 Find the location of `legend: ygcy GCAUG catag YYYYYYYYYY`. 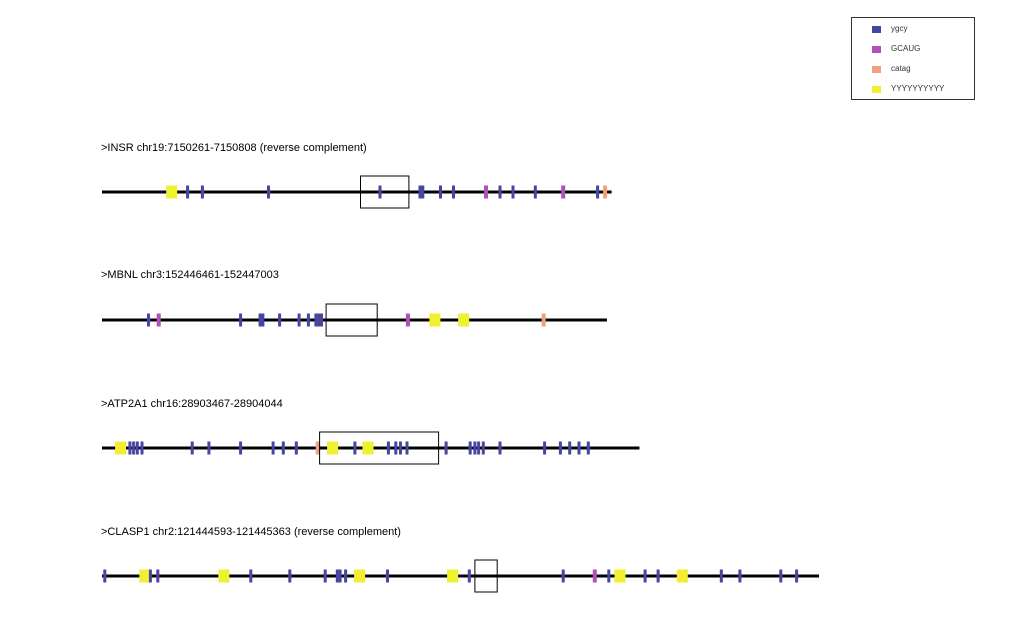

legend: ygcy GCAUG catag YYYYYYYYYY is located at coordinates (913, 58).